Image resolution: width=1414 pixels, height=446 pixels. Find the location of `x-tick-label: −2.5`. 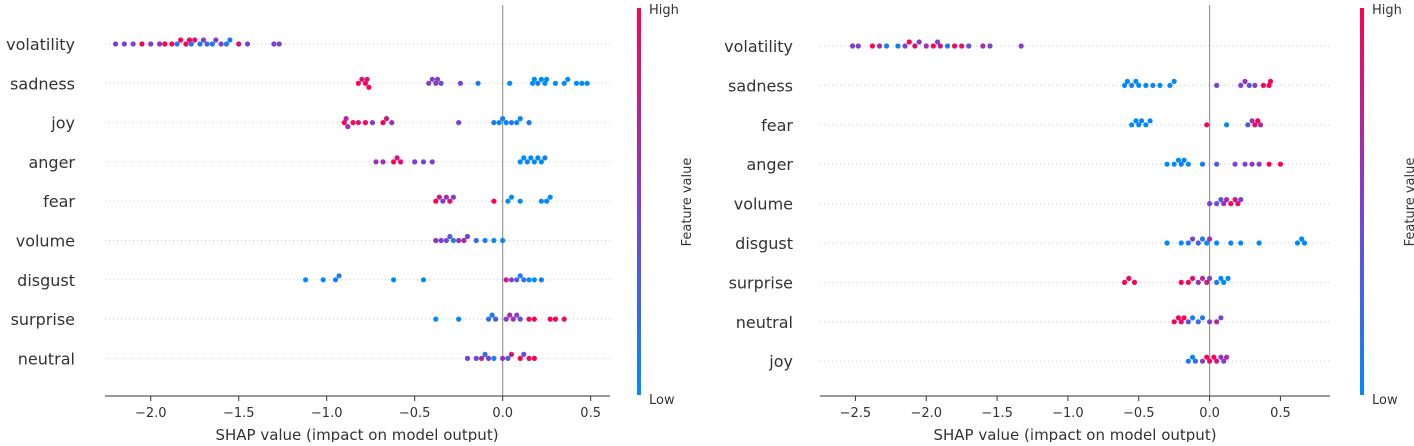

x-tick-label: −2.5 is located at coordinates (856, 413).